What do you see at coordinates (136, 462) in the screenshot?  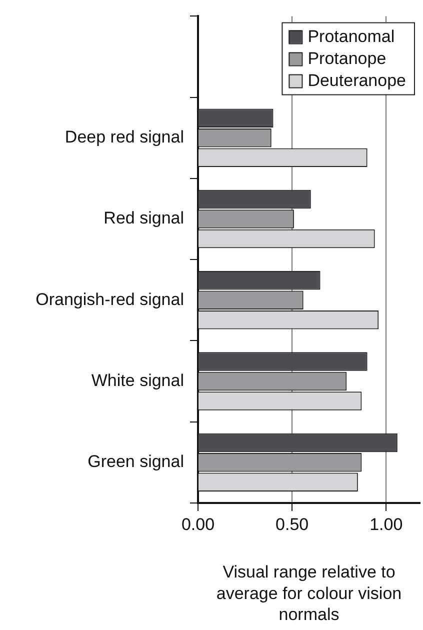 I see `y-tick-label: Green signal` at bounding box center [136, 462].